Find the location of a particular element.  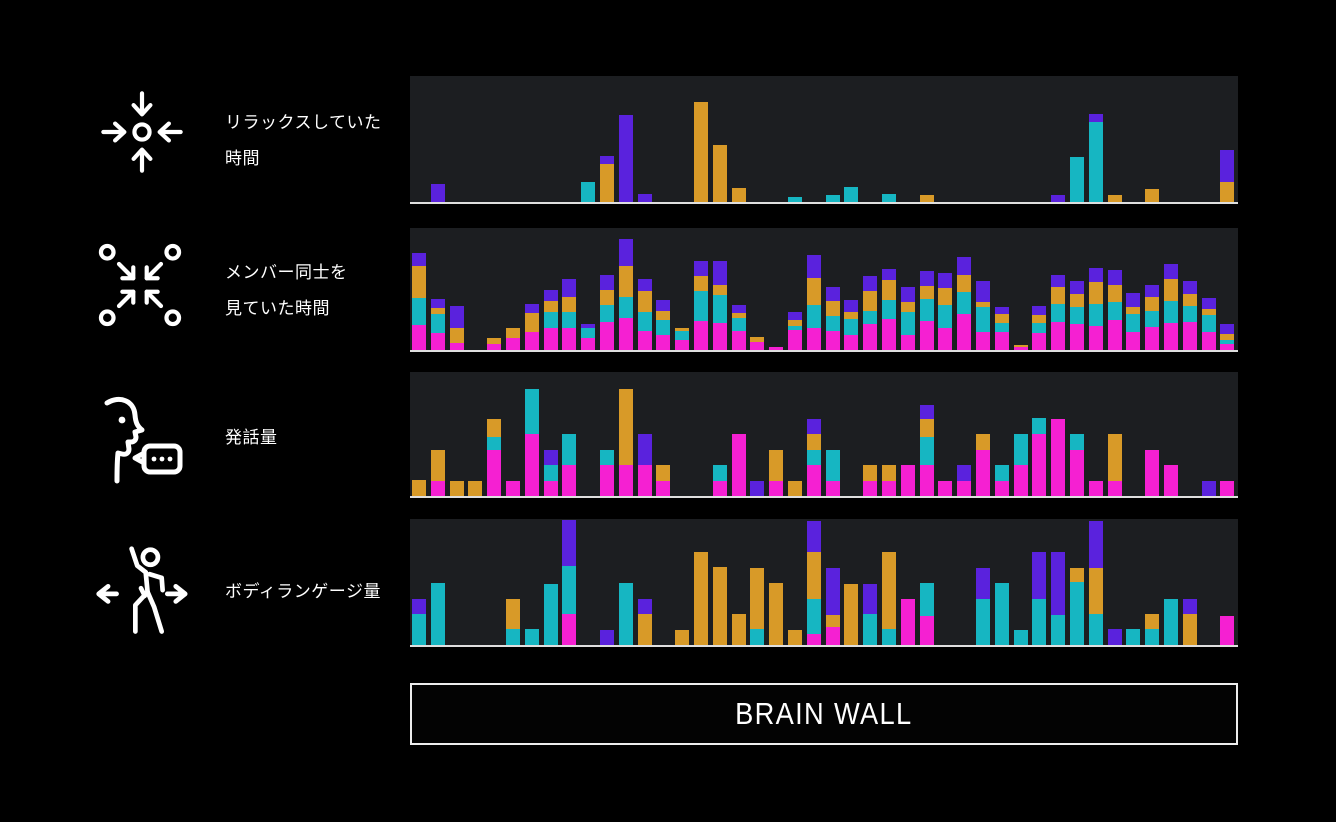

mutual-gaze-icon is located at coordinates (140, 285).